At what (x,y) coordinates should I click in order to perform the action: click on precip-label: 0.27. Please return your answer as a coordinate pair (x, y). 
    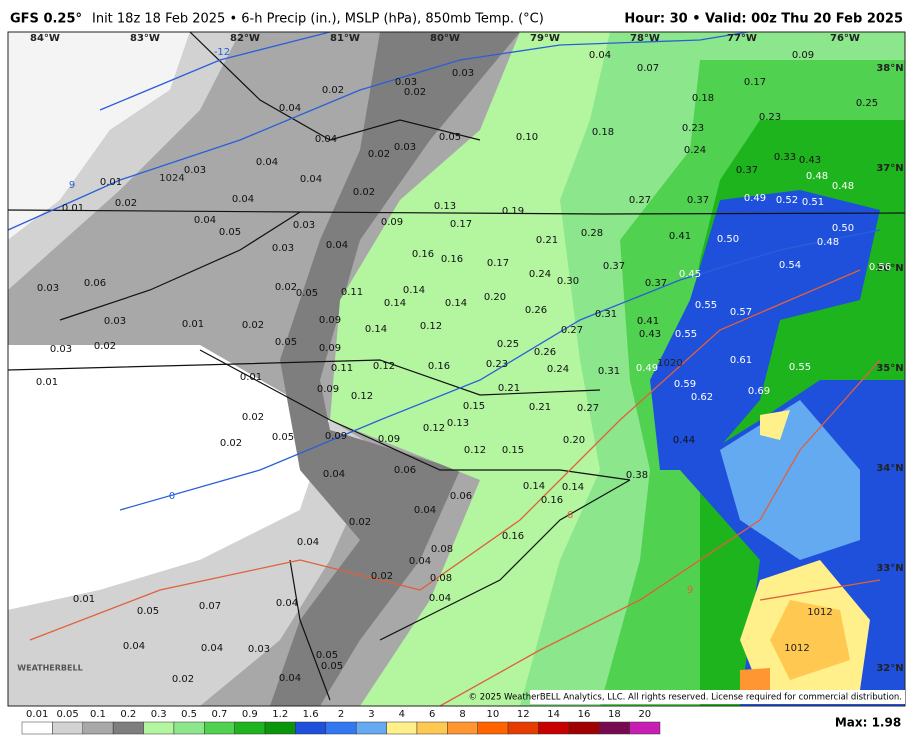
    Looking at the image, I should click on (572, 330).